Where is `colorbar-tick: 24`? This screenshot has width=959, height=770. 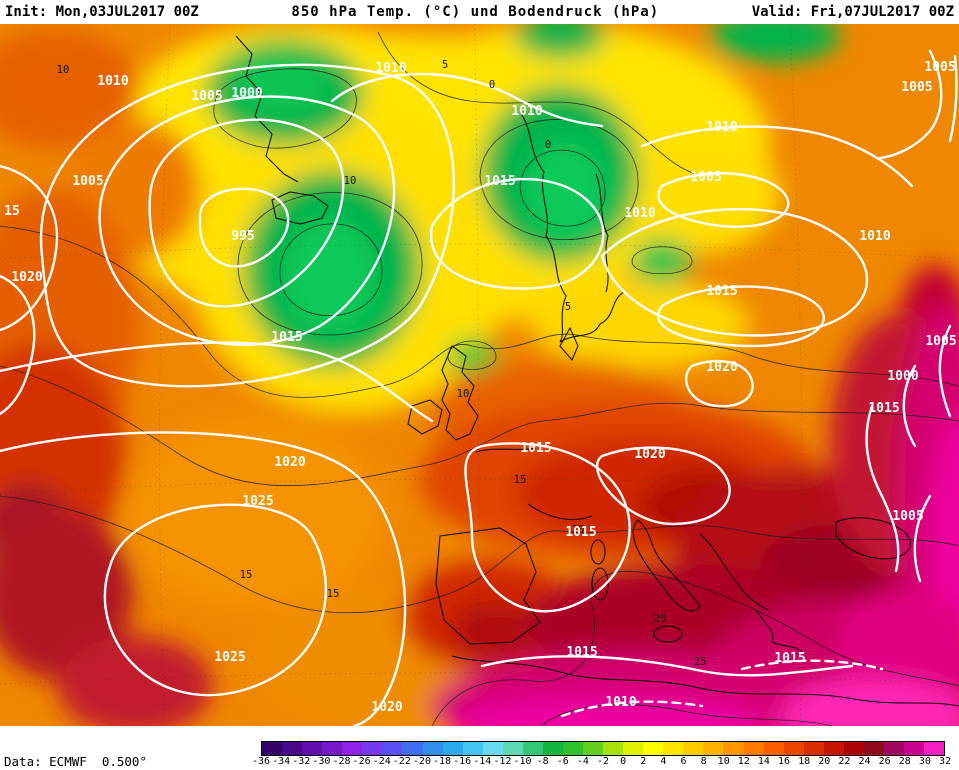
colorbar-tick: 24 is located at coordinates (864, 761).